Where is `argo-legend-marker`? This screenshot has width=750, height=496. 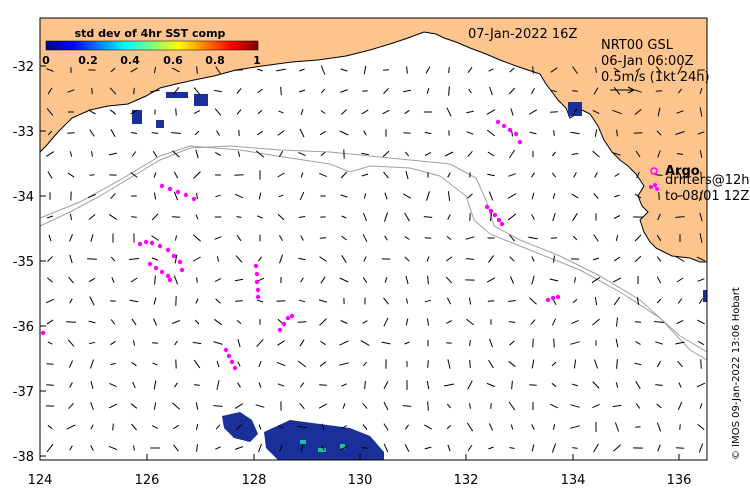 argo-legend-marker is located at coordinates (654, 171).